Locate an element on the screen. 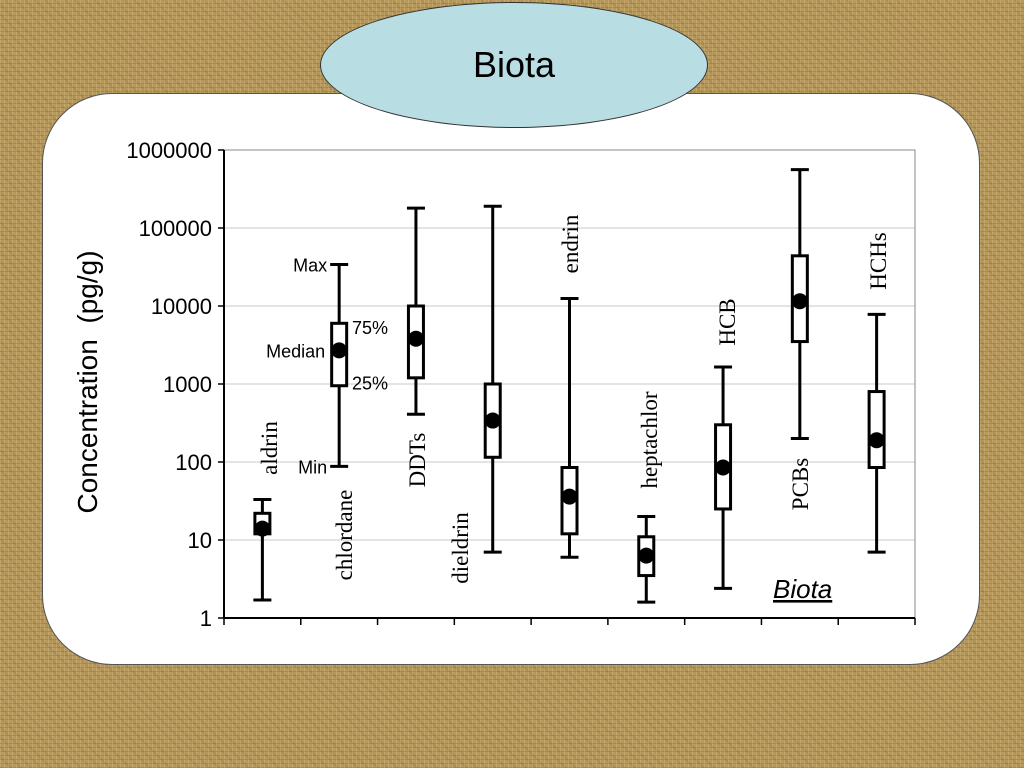  box-chlordane is located at coordinates (339, 365).